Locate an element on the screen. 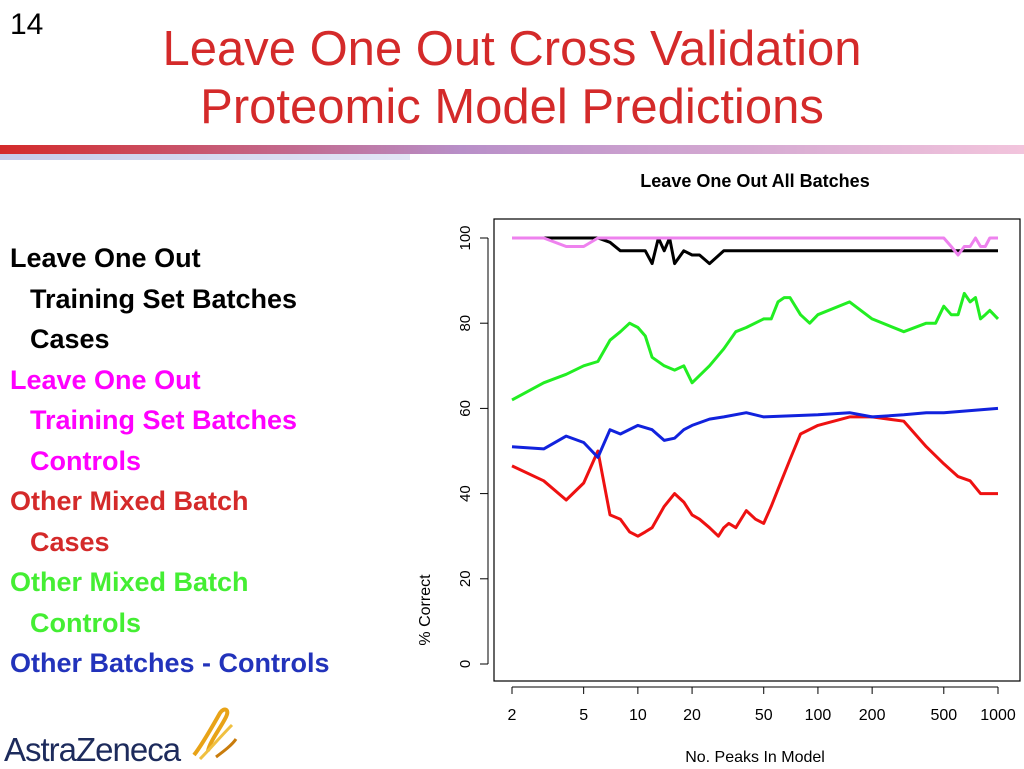  slide-title-line-1: Leave One Out Cross Validation is located at coordinates (512, 49).